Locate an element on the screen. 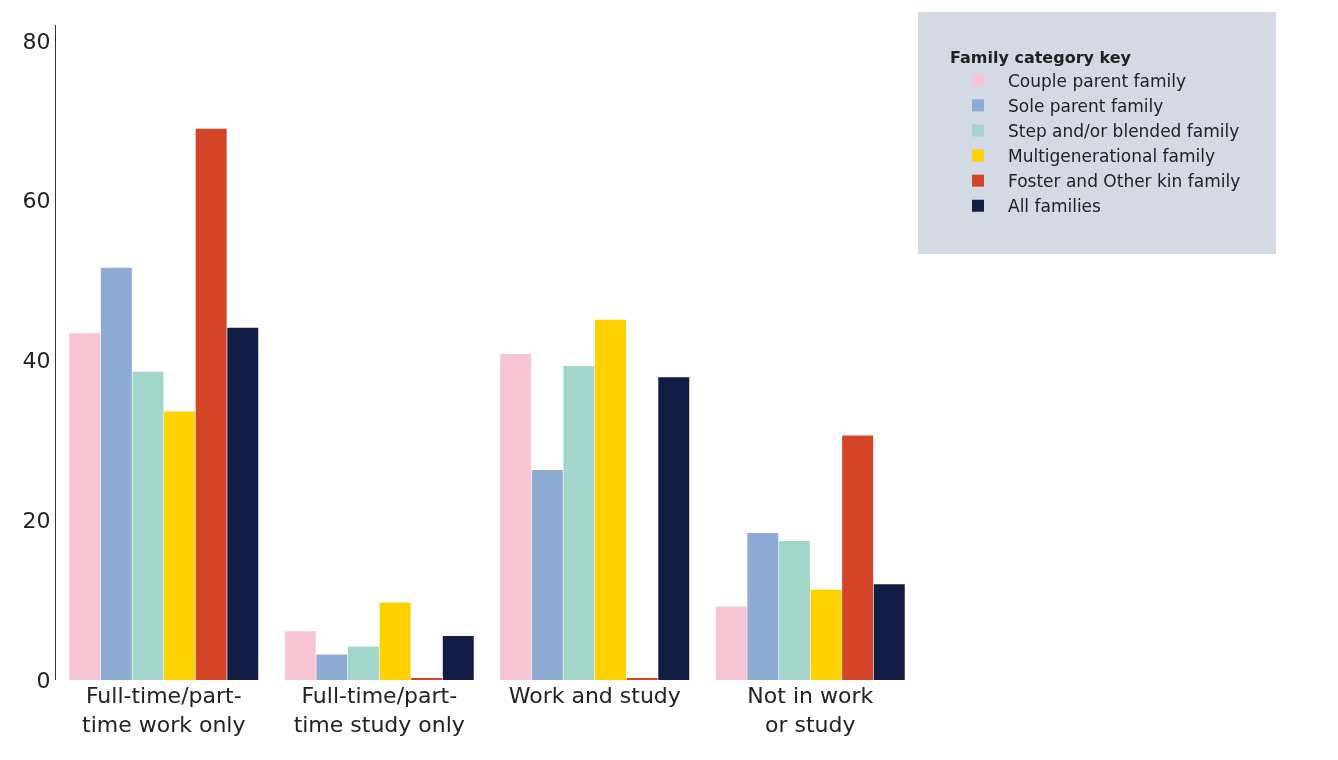 This screenshot has height=760, width=1338. y-tick-label: 0 is located at coordinates (43, 680).